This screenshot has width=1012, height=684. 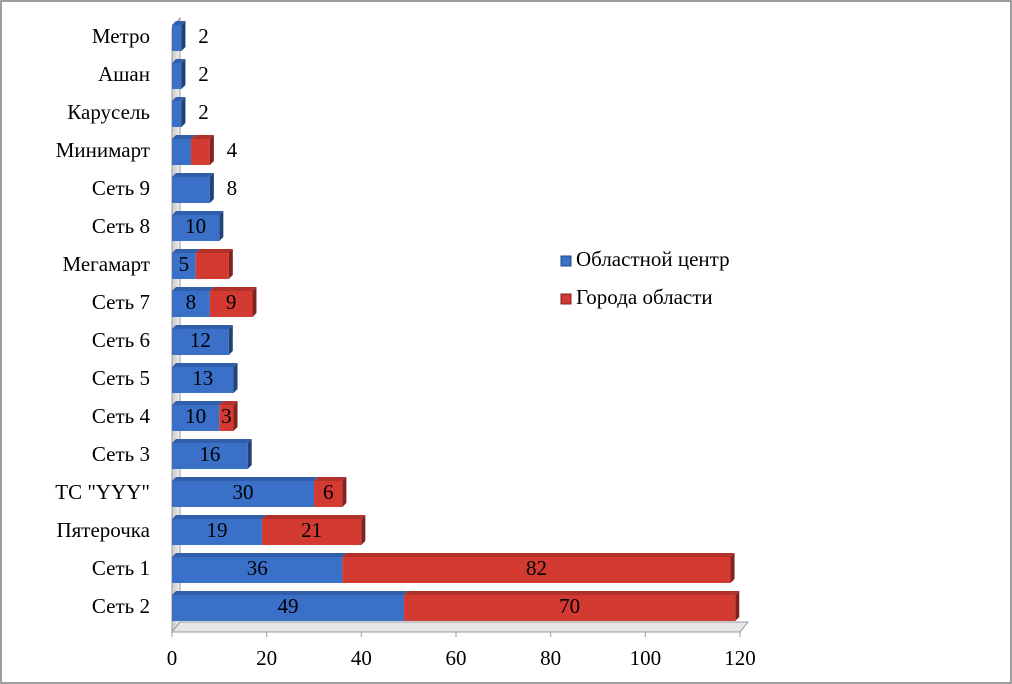 What do you see at coordinates (172, 658) in the screenshot?
I see `x-tick-label: 0` at bounding box center [172, 658].